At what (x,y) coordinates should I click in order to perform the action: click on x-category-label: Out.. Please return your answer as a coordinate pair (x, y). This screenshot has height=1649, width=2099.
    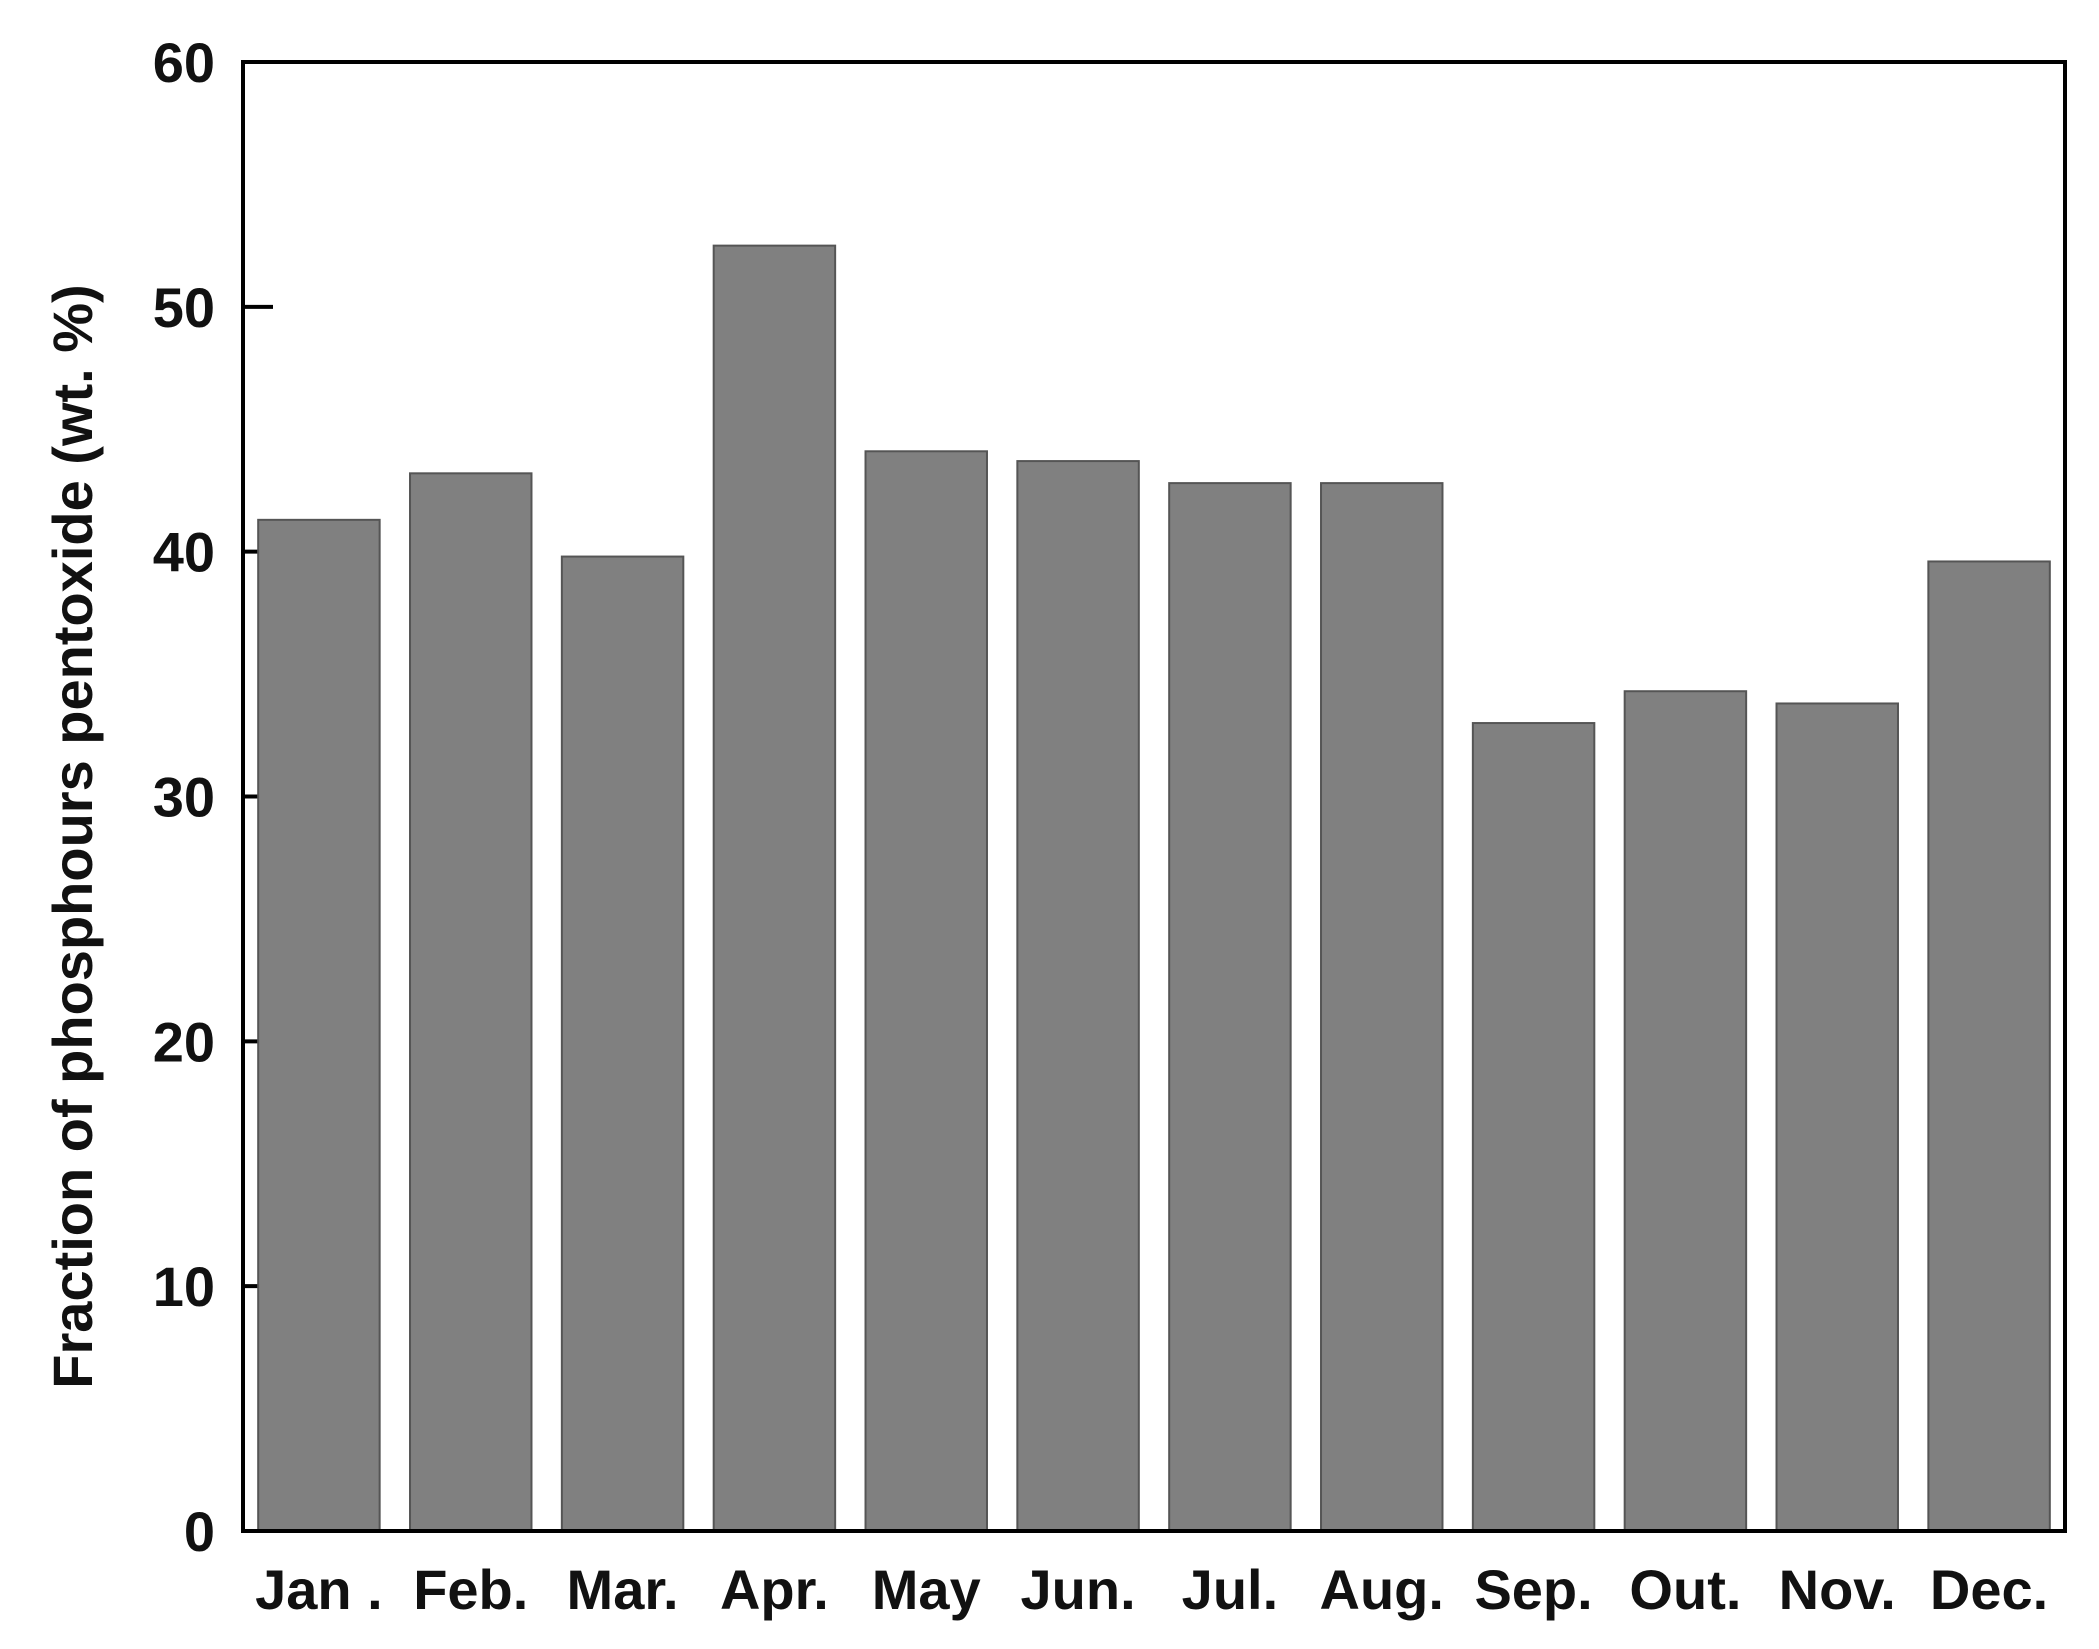
    Looking at the image, I should click on (1685, 1589).